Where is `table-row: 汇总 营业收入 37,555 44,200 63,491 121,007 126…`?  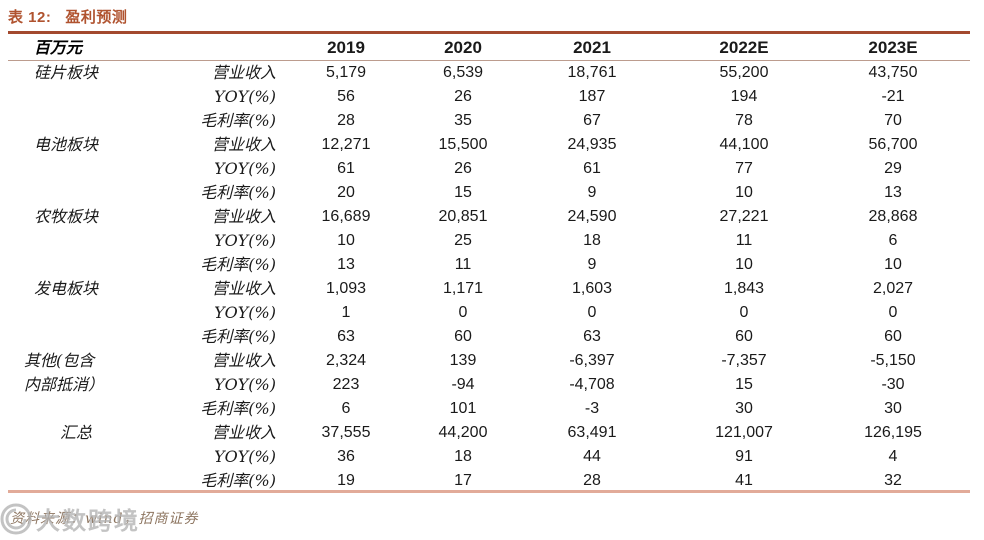 table-row: 汇总 营业收入 37,555 44,200 63,491 121,007 126… is located at coordinates (489, 433).